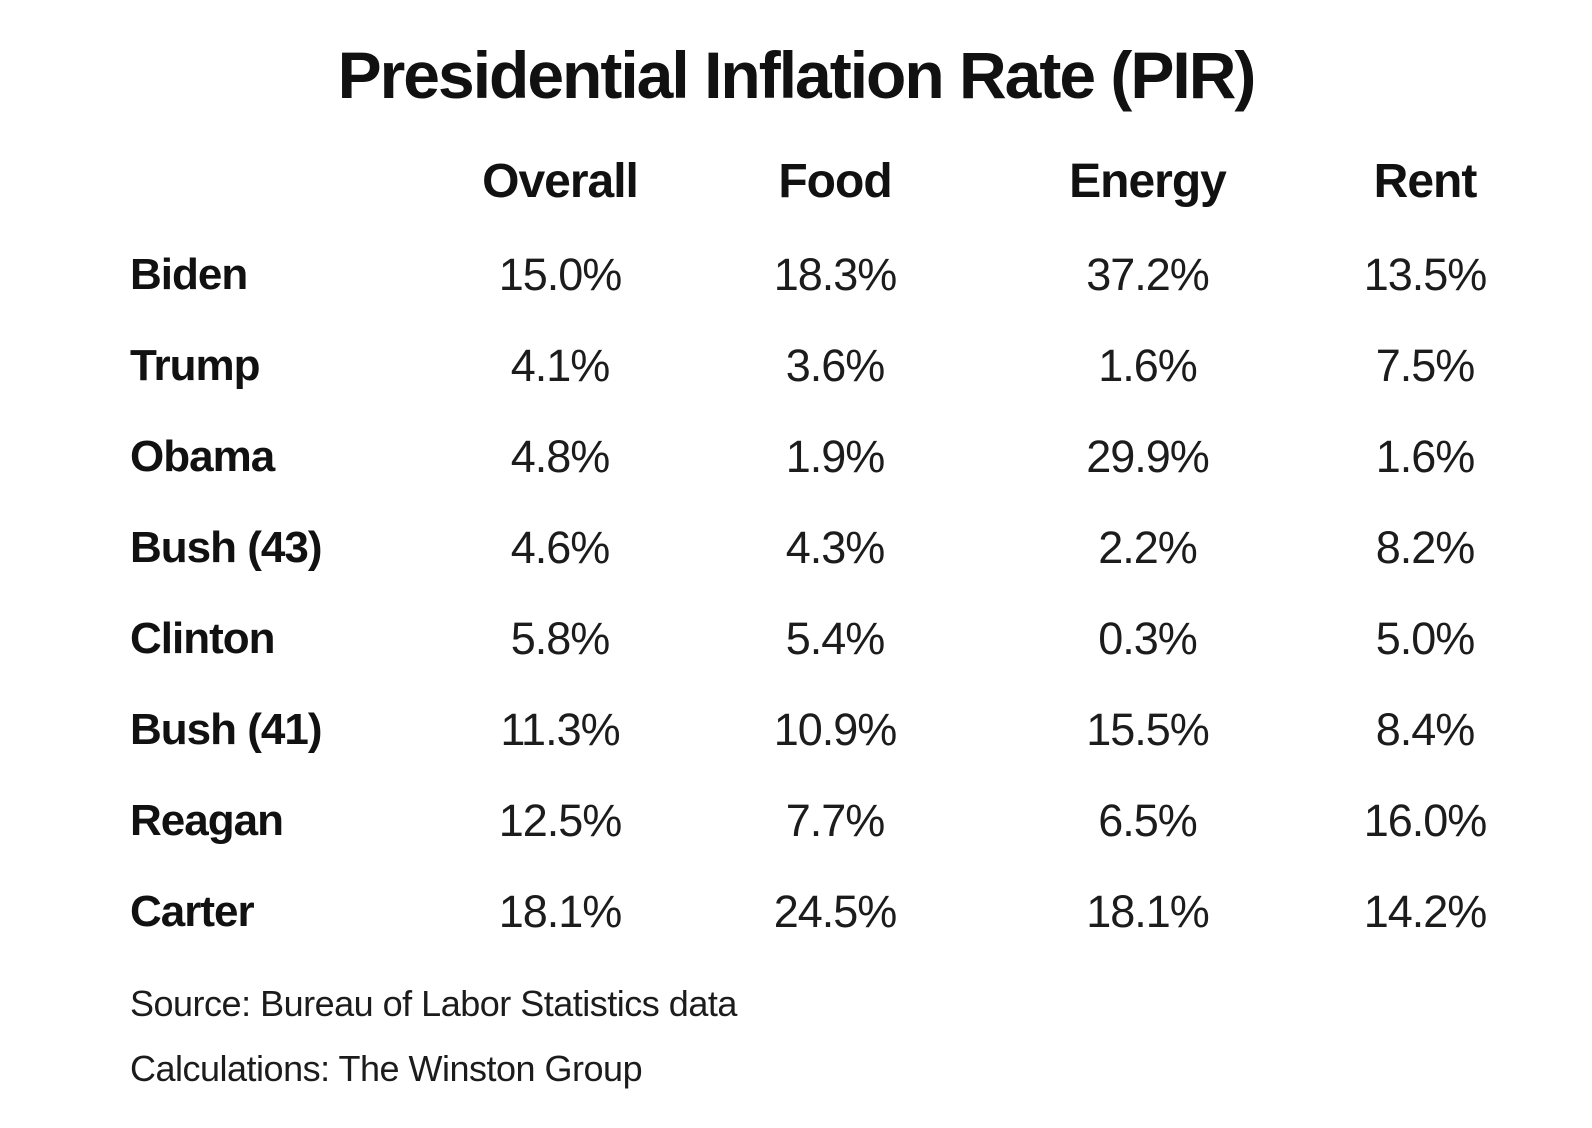 The height and width of the screenshot is (1128, 1592). What do you see at coordinates (1148, 181) in the screenshot?
I see `column-header-energy: Energy` at bounding box center [1148, 181].